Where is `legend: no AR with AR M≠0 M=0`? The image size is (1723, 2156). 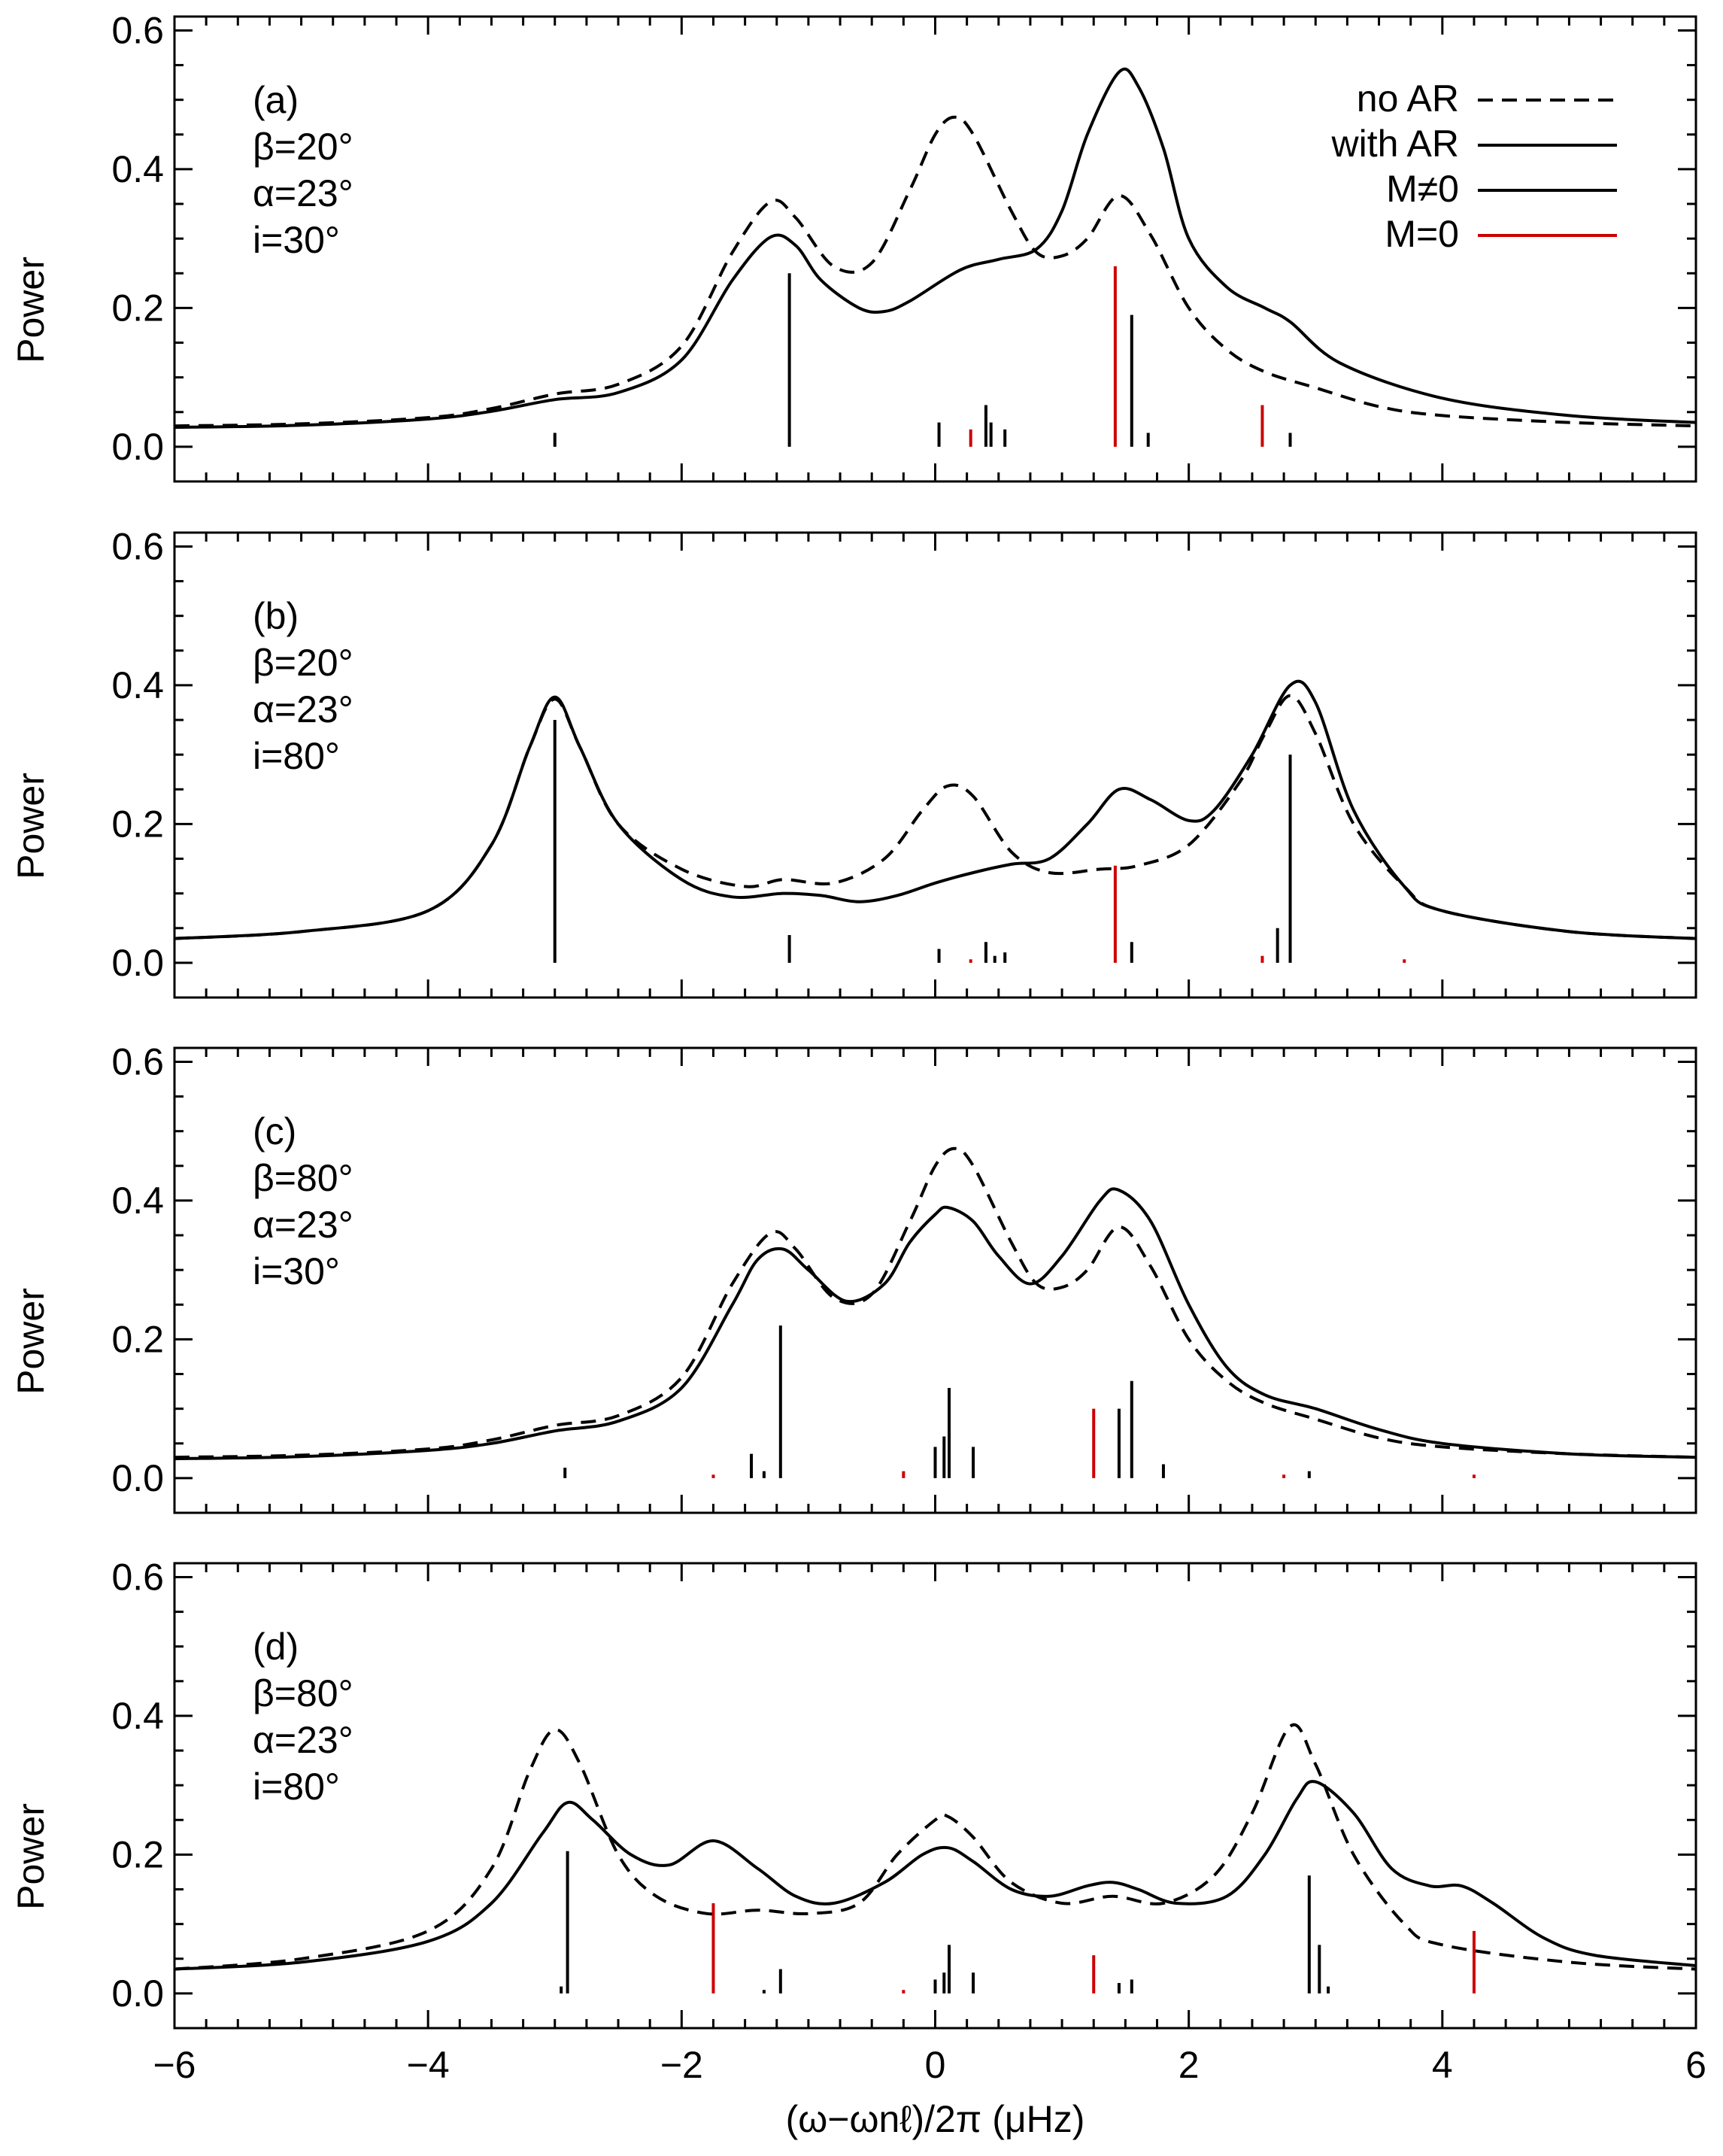 legend: no AR with AR M≠0 M=0 is located at coordinates (1473, 166).